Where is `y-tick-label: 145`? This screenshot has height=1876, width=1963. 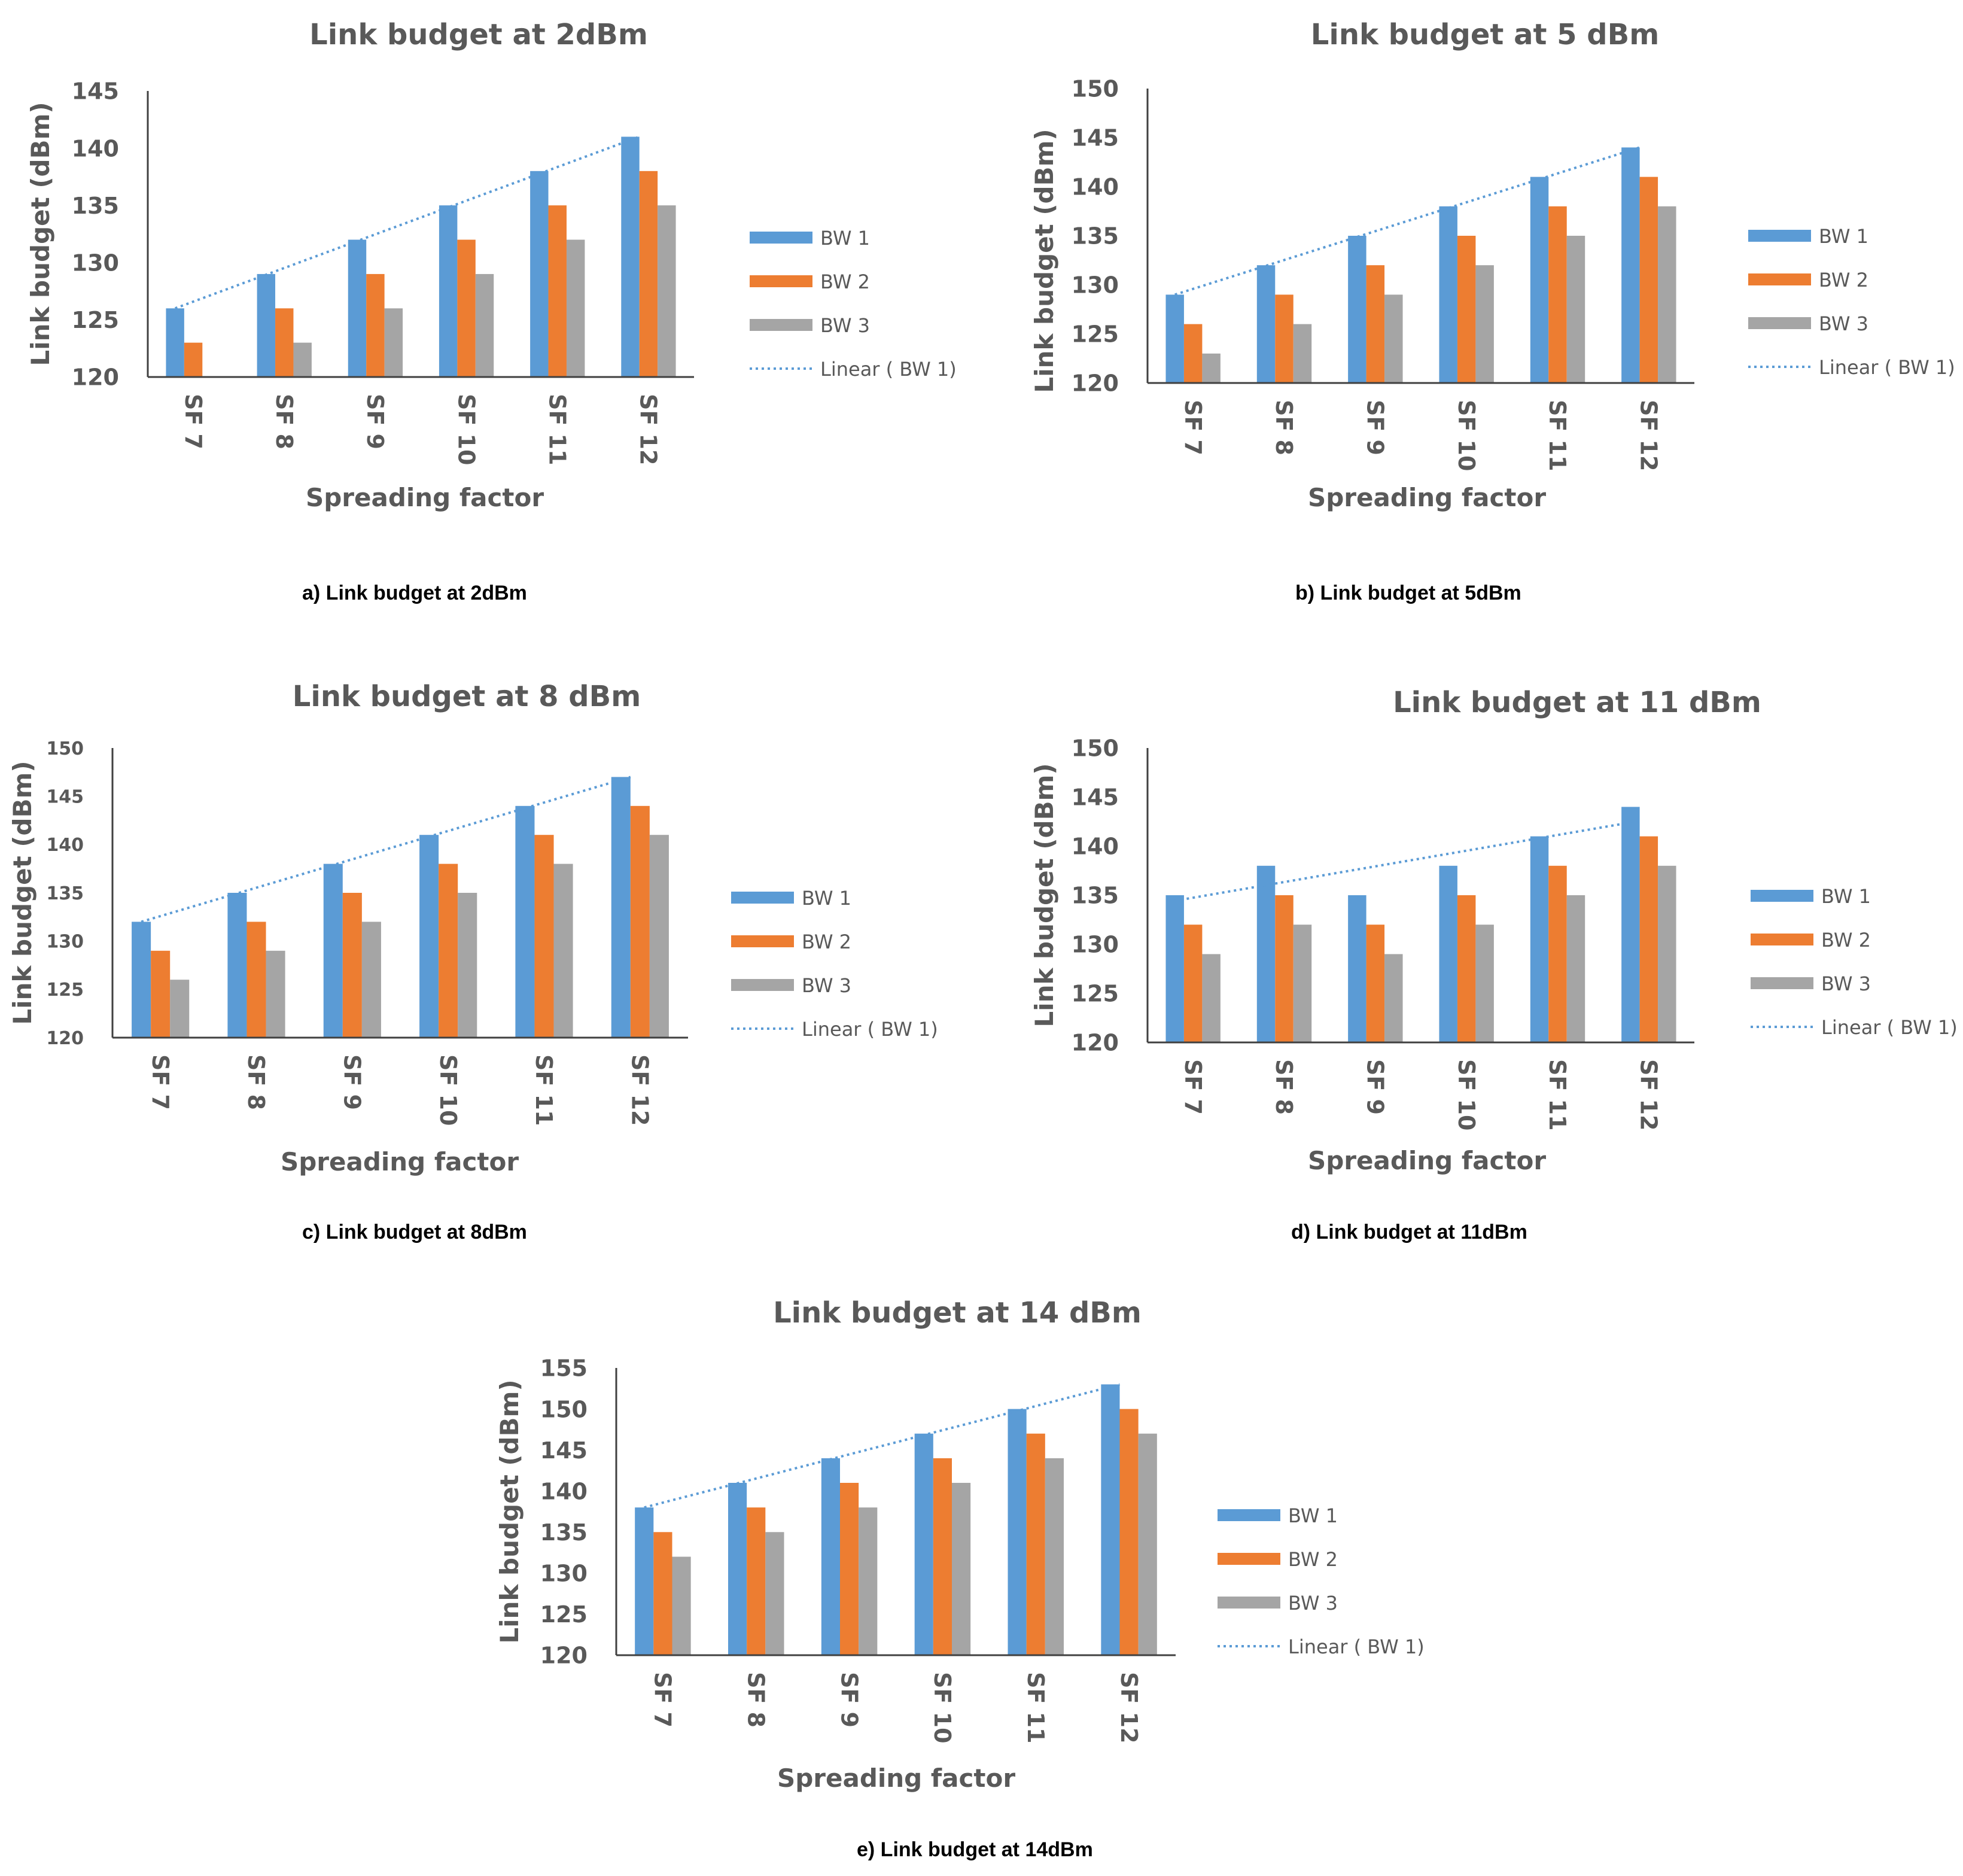 y-tick-label: 145 is located at coordinates (65, 796).